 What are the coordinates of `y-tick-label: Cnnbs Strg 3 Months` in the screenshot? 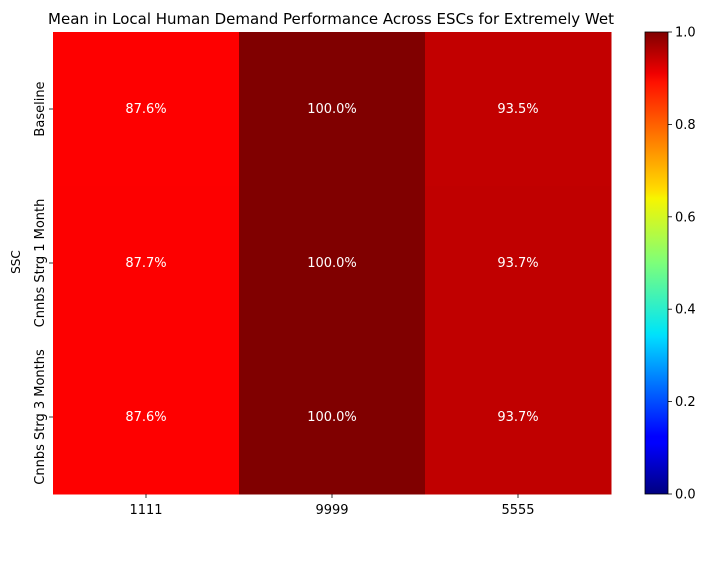 It's located at (40, 417).